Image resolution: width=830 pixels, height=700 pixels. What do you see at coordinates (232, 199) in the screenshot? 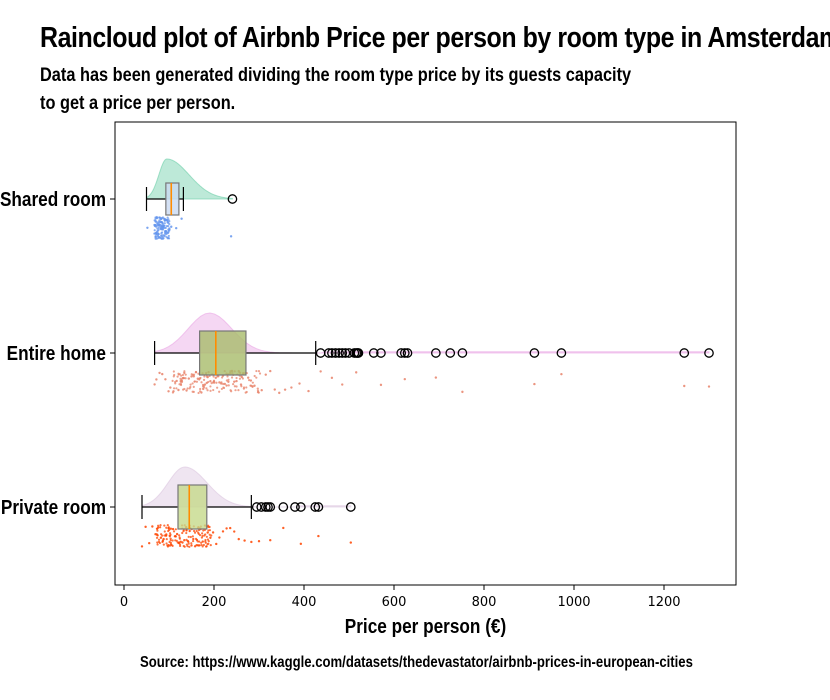
I see `outlier-shared-room` at bounding box center [232, 199].